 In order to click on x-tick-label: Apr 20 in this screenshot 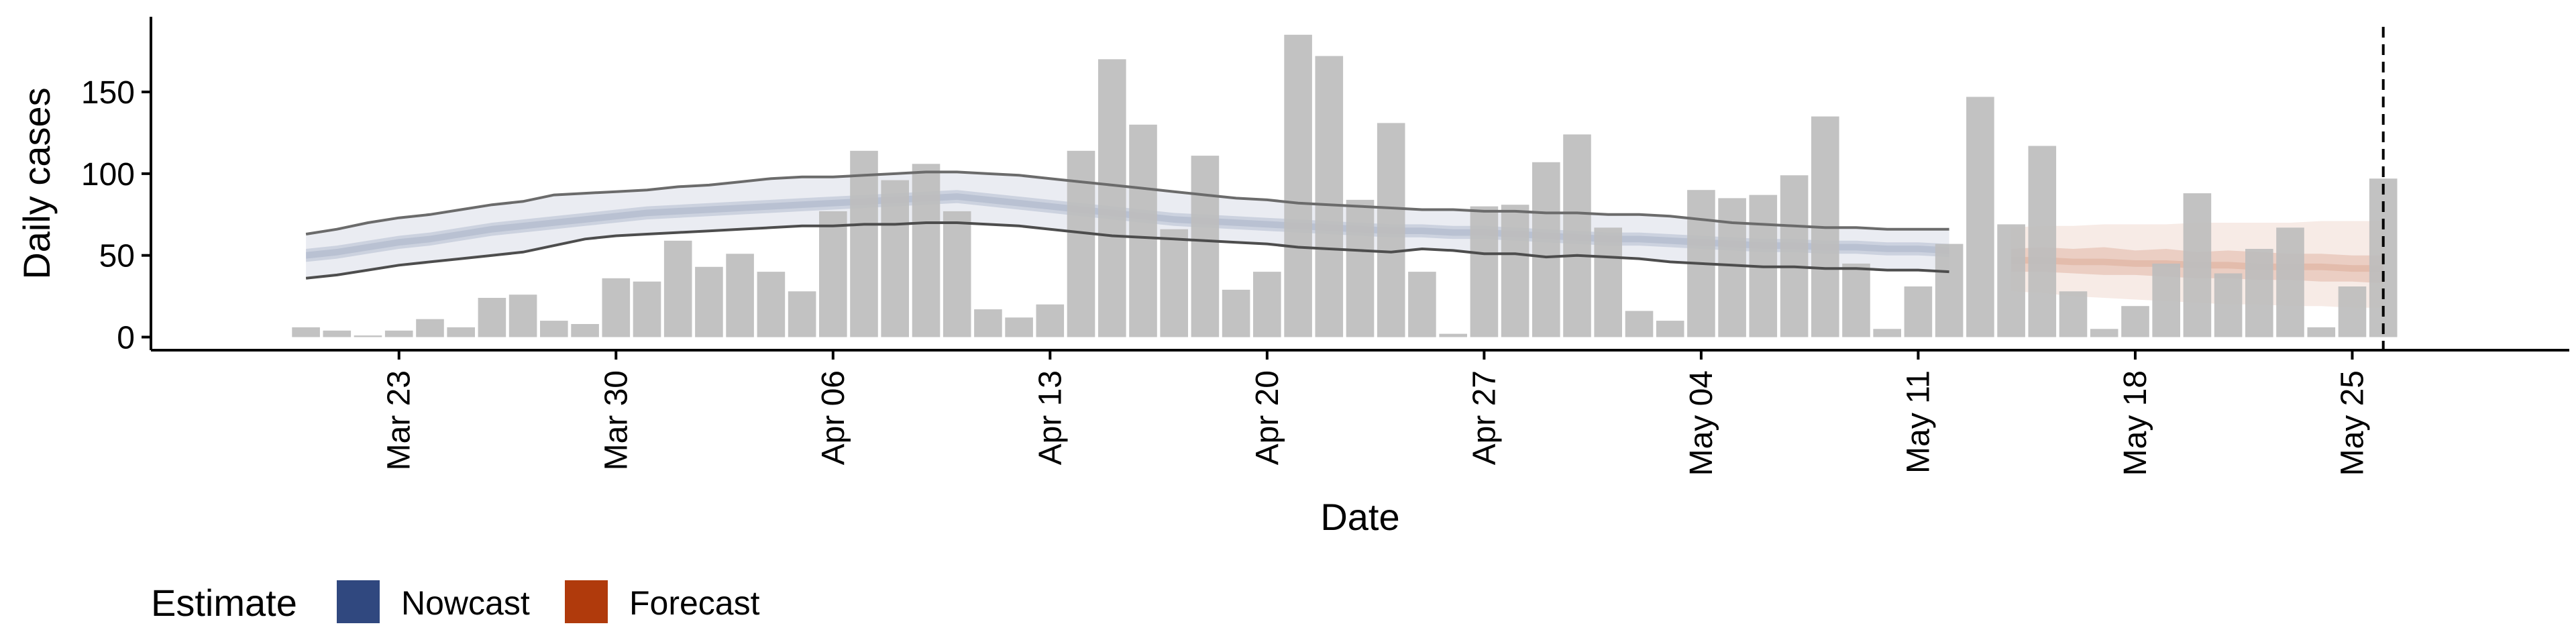, I will do `click(1267, 417)`.